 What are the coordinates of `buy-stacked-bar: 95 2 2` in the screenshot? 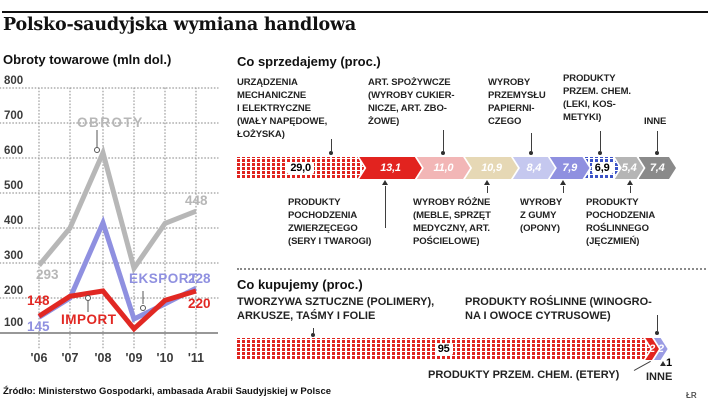 It's located at (457, 349).